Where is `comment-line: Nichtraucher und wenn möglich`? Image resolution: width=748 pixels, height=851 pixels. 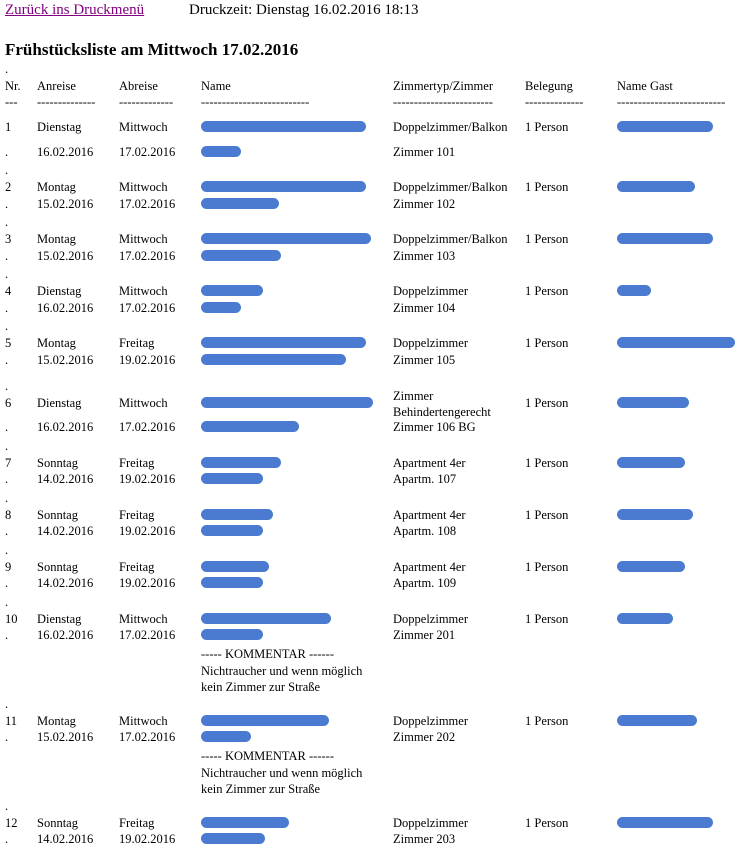 comment-line: Nichtraucher und wenn möglich is located at coordinates (282, 773).